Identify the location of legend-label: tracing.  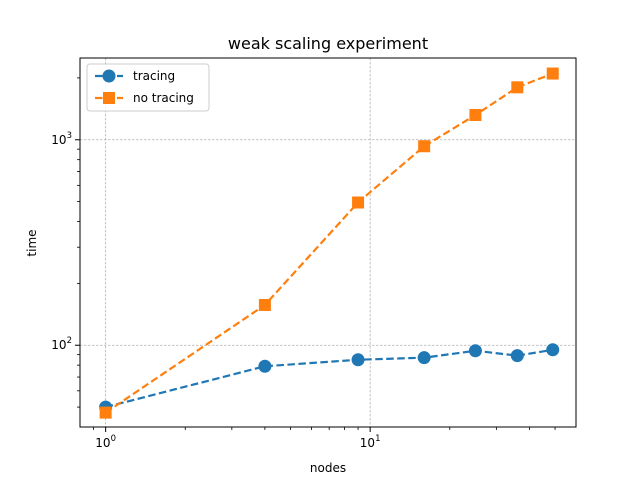
(154, 76).